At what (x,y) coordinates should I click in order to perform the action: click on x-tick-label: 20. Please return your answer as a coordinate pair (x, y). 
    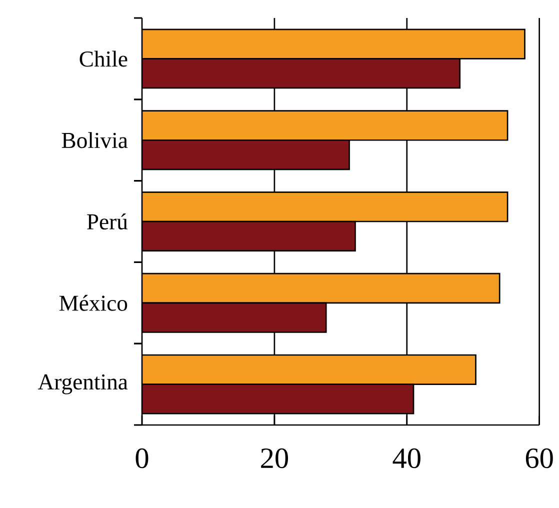
    Looking at the image, I should click on (274, 458).